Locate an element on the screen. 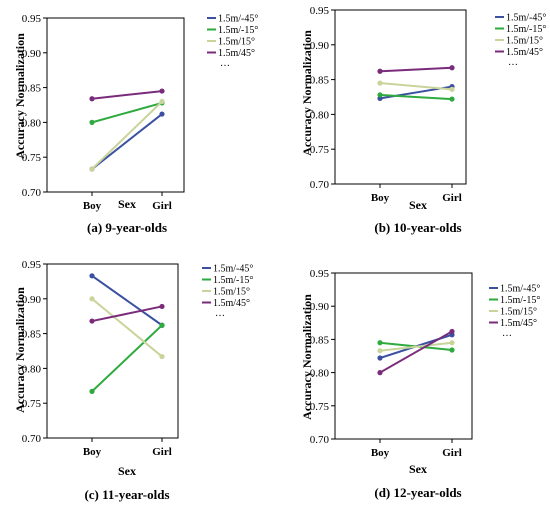 The width and height of the screenshot is (550, 505). panel-caption: (c) 11-year-olds is located at coordinates (126, 494).